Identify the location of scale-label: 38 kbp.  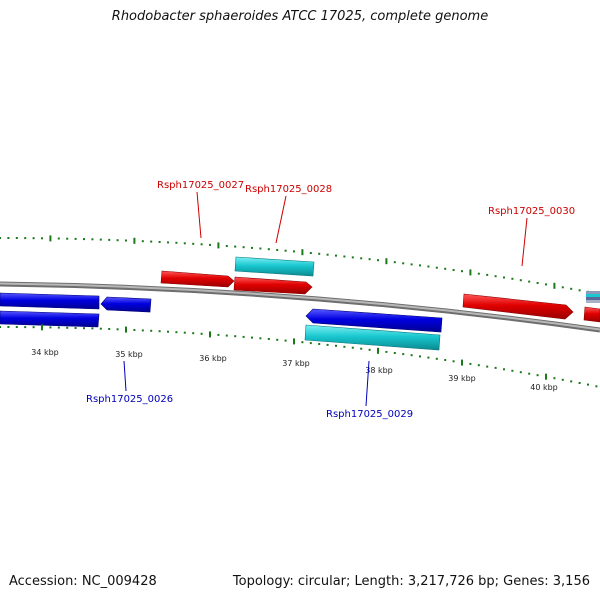
(379, 370).